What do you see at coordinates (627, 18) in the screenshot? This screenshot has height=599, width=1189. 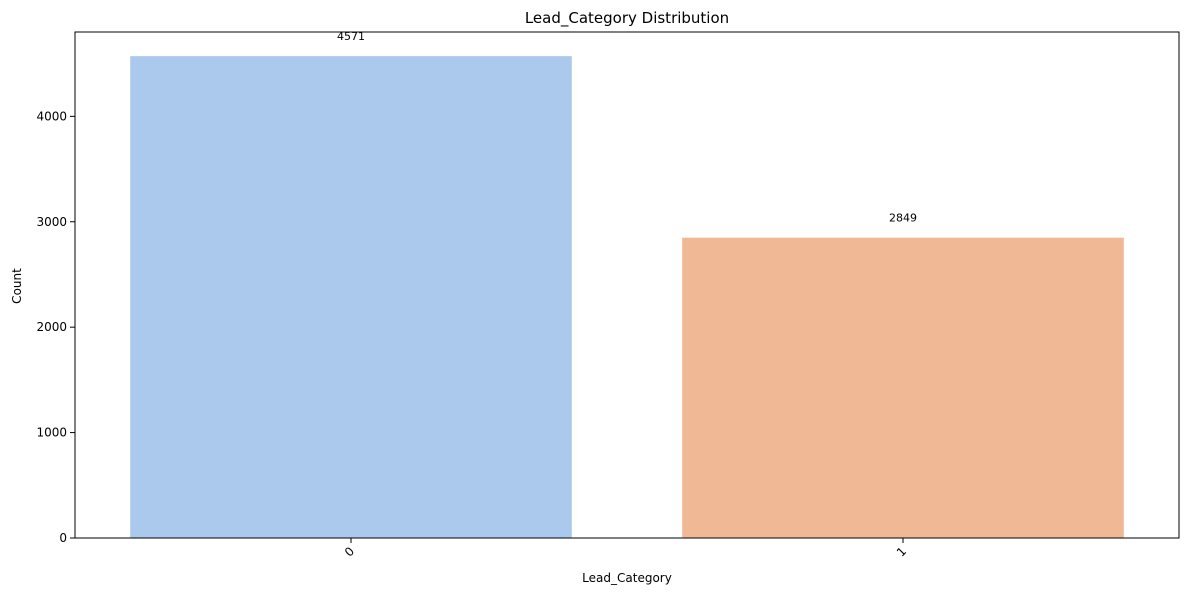 I see `chart-title: Lead_Category Distribution` at bounding box center [627, 18].